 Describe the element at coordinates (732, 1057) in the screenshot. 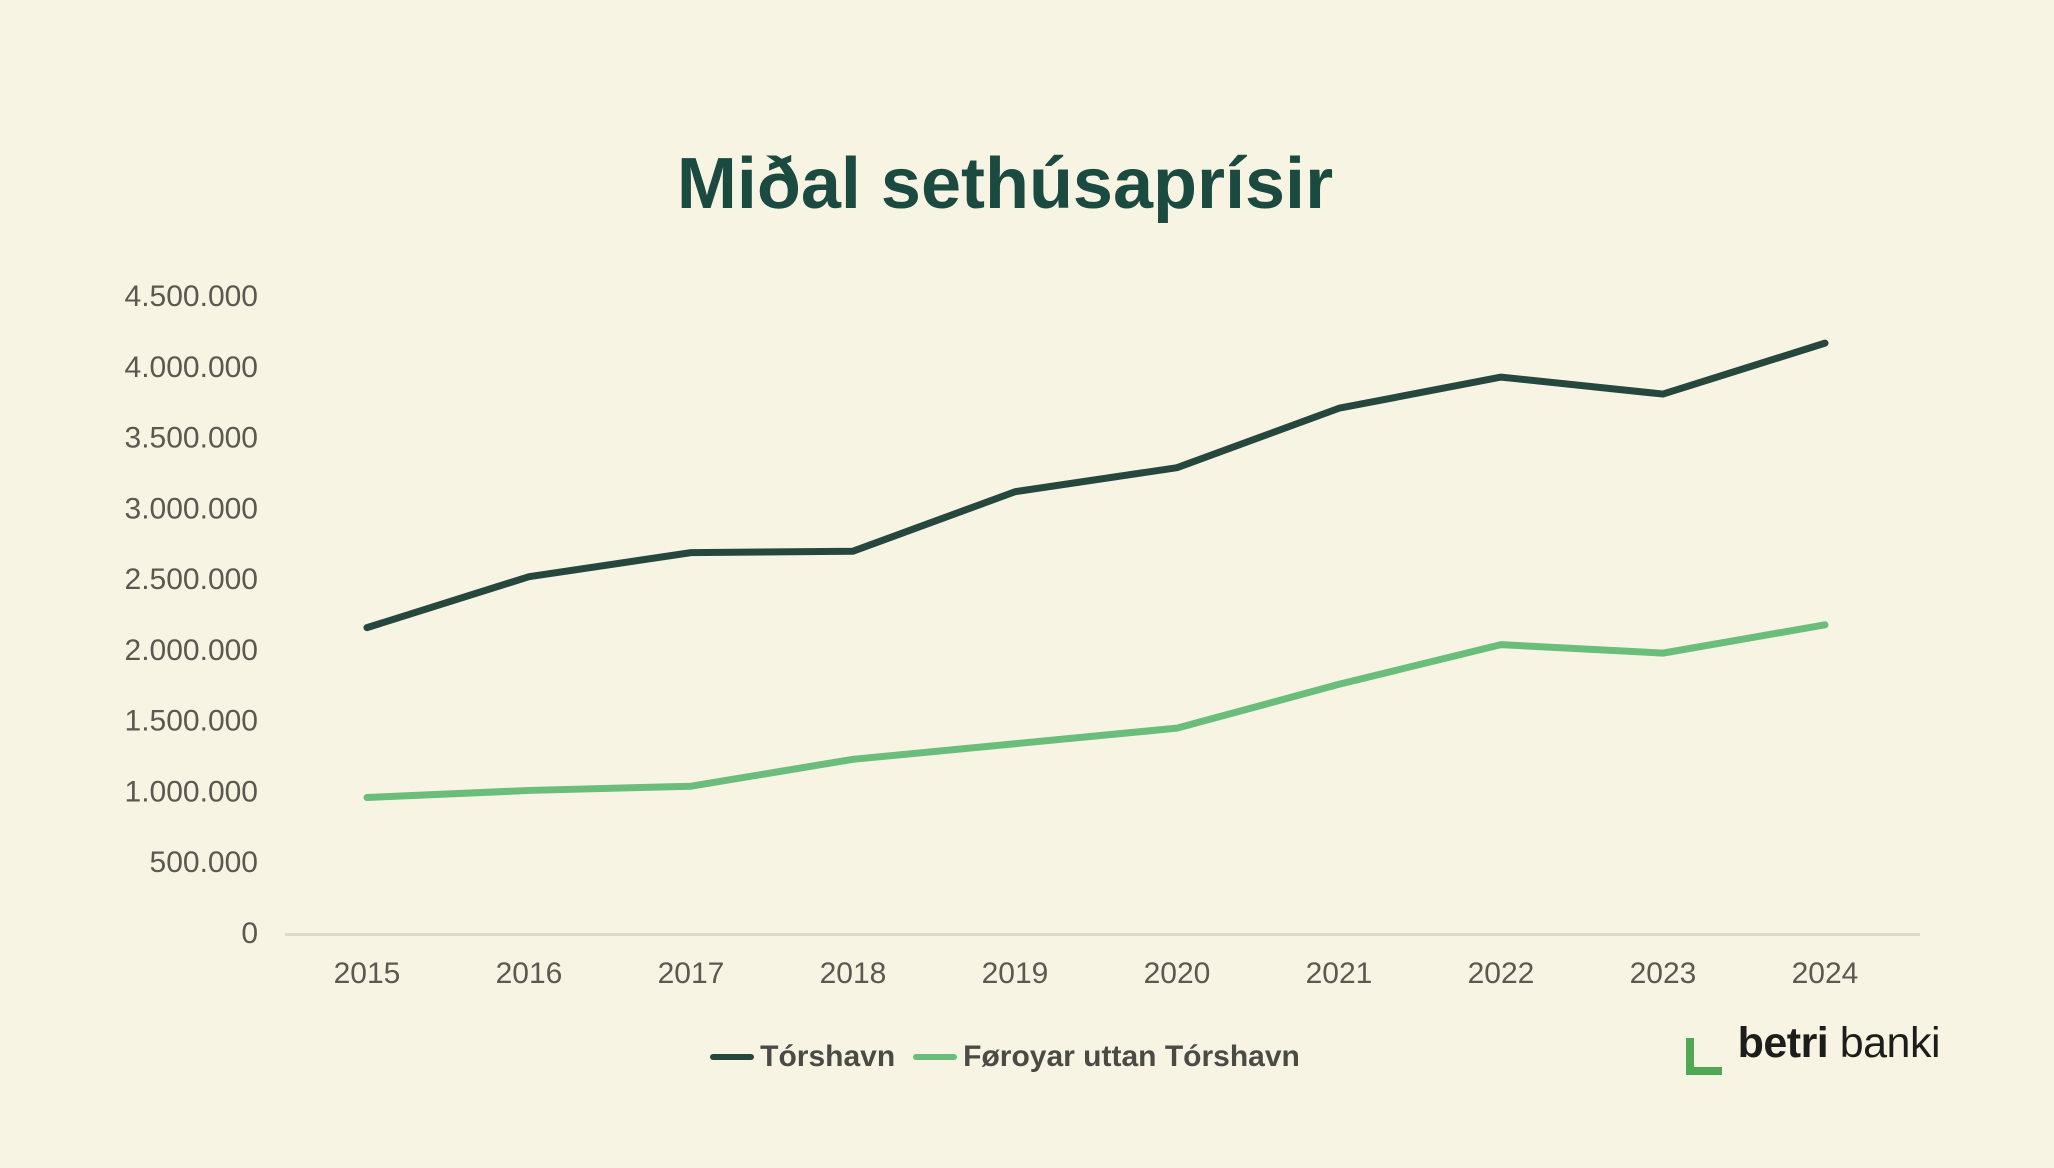

I see `legend-line-swatch-torshavn` at that location.